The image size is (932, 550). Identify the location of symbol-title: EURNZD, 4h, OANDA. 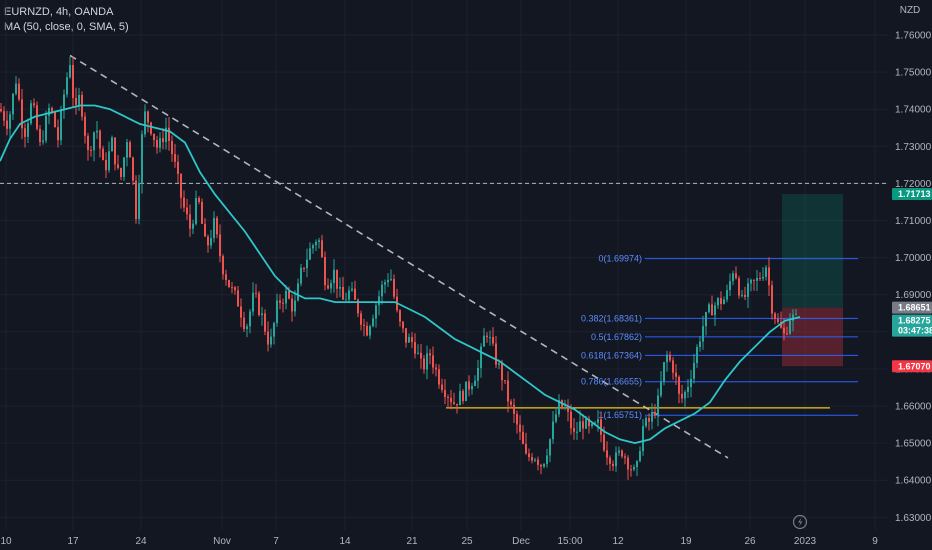
(59, 12).